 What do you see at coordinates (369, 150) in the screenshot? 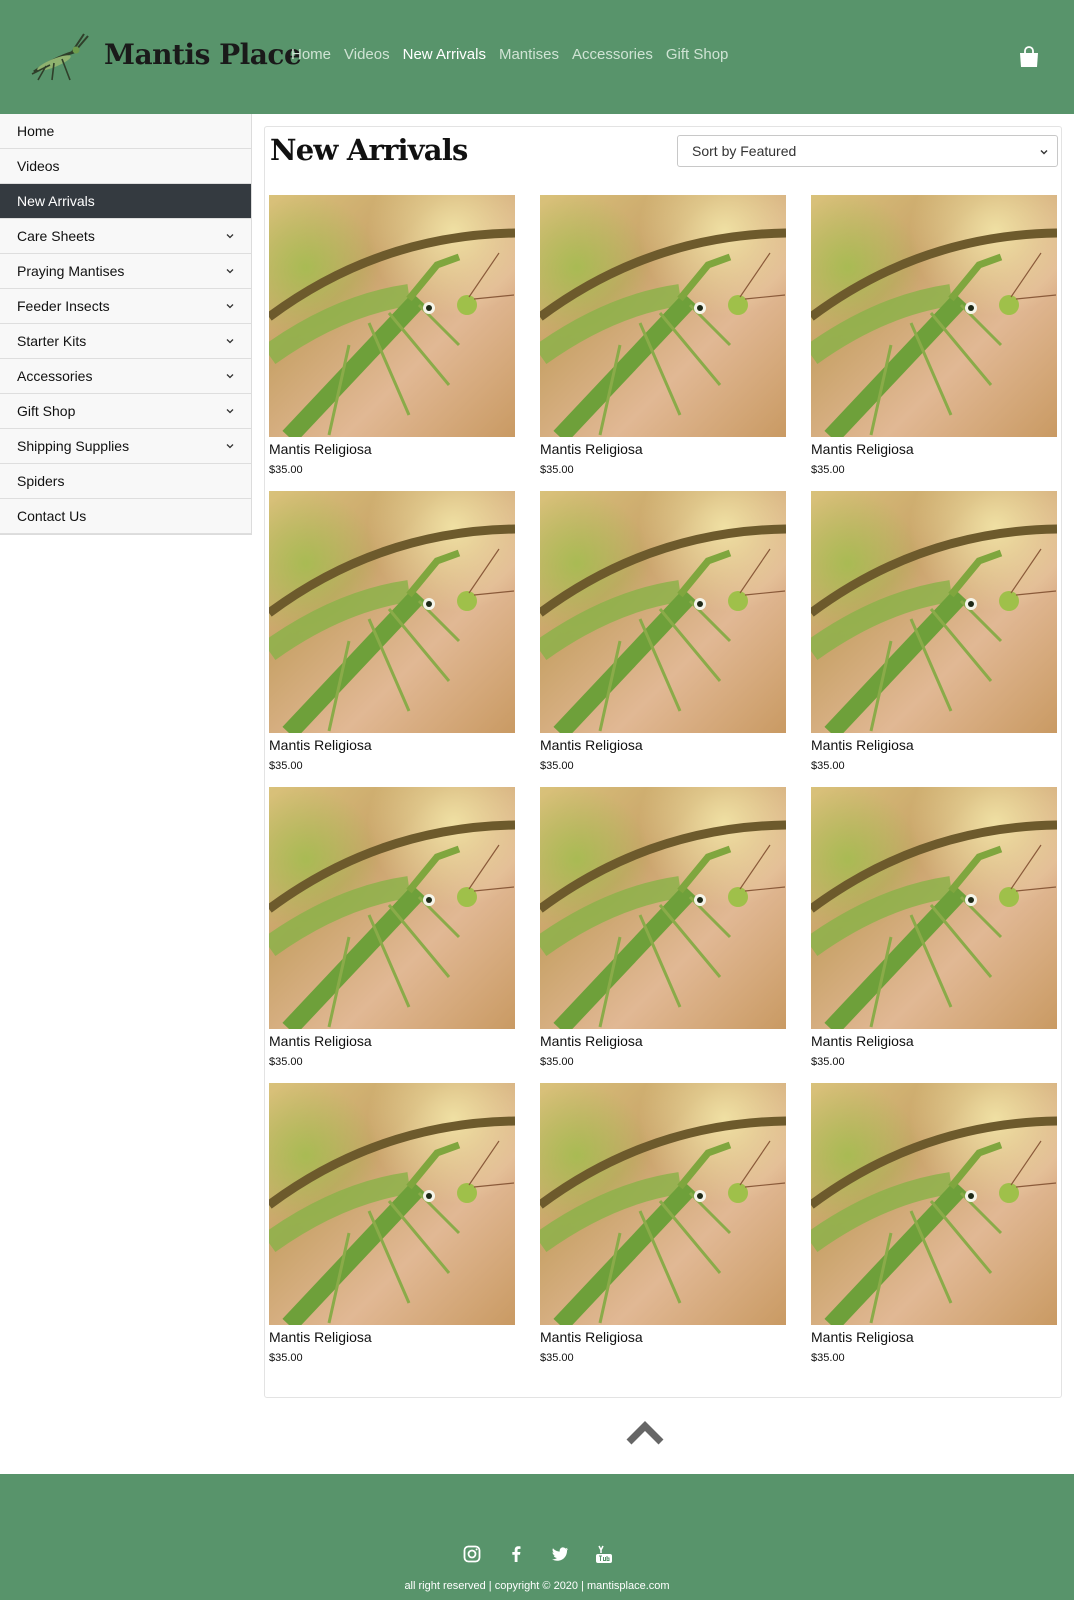
I see `page-title: New Arrivals` at bounding box center [369, 150].